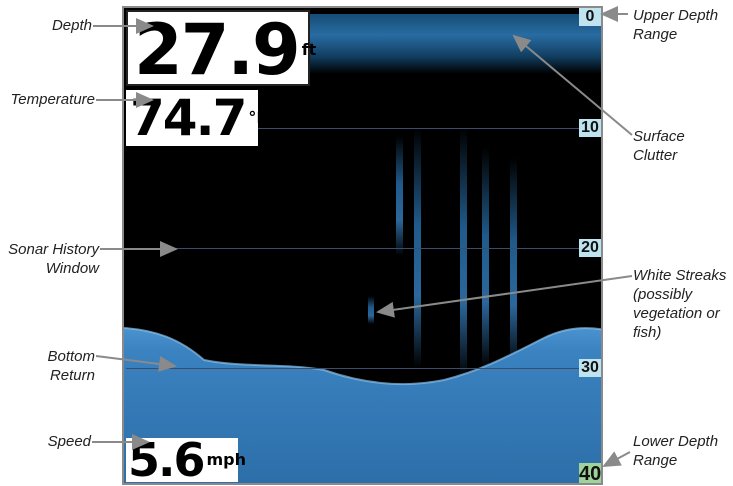 This screenshot has width=733, height=486. I want to click on upper-depth-range-line-1: Upper Depth, so click(676, 15).